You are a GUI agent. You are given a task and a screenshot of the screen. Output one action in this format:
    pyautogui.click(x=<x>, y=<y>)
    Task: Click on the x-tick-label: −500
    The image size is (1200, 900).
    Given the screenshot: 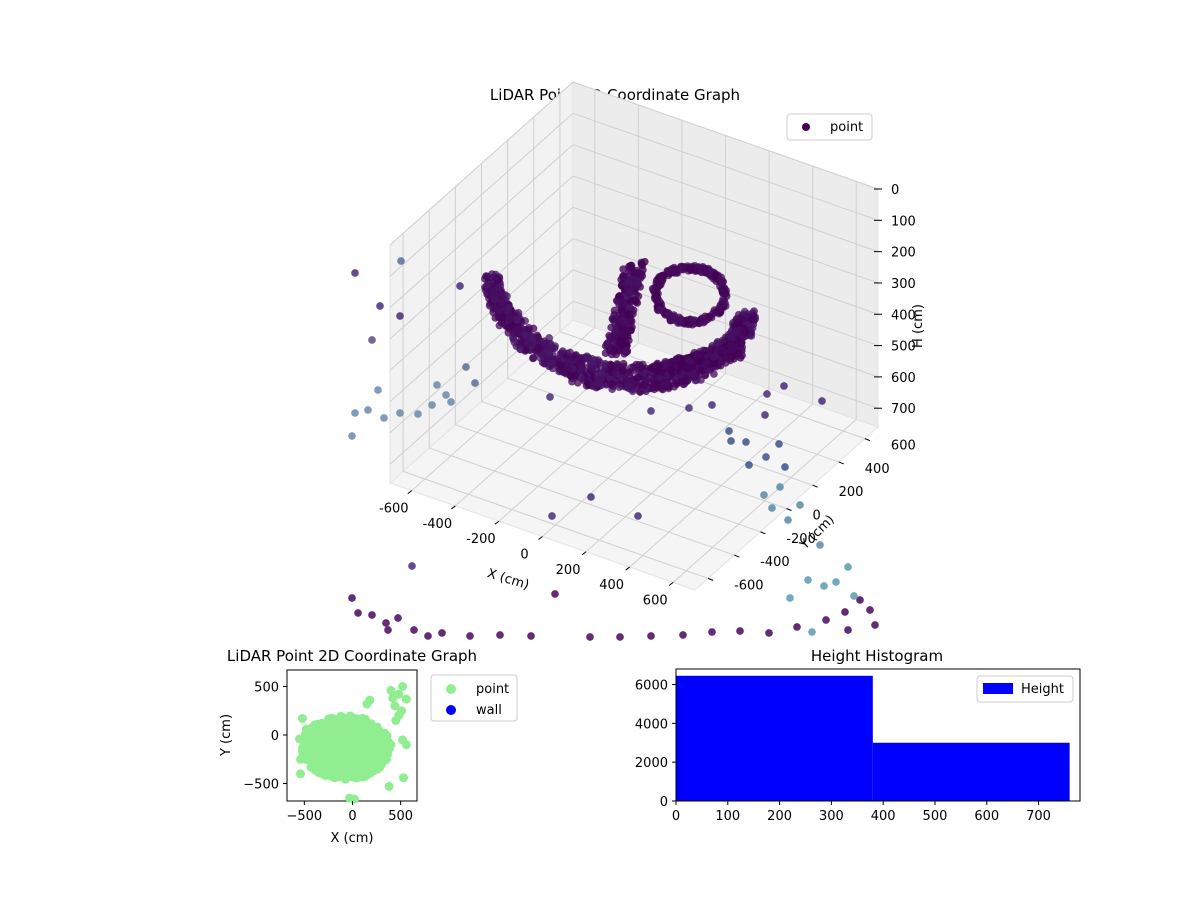 What is the action you would take?
    pyautogui.click(x=304, y=816)
    